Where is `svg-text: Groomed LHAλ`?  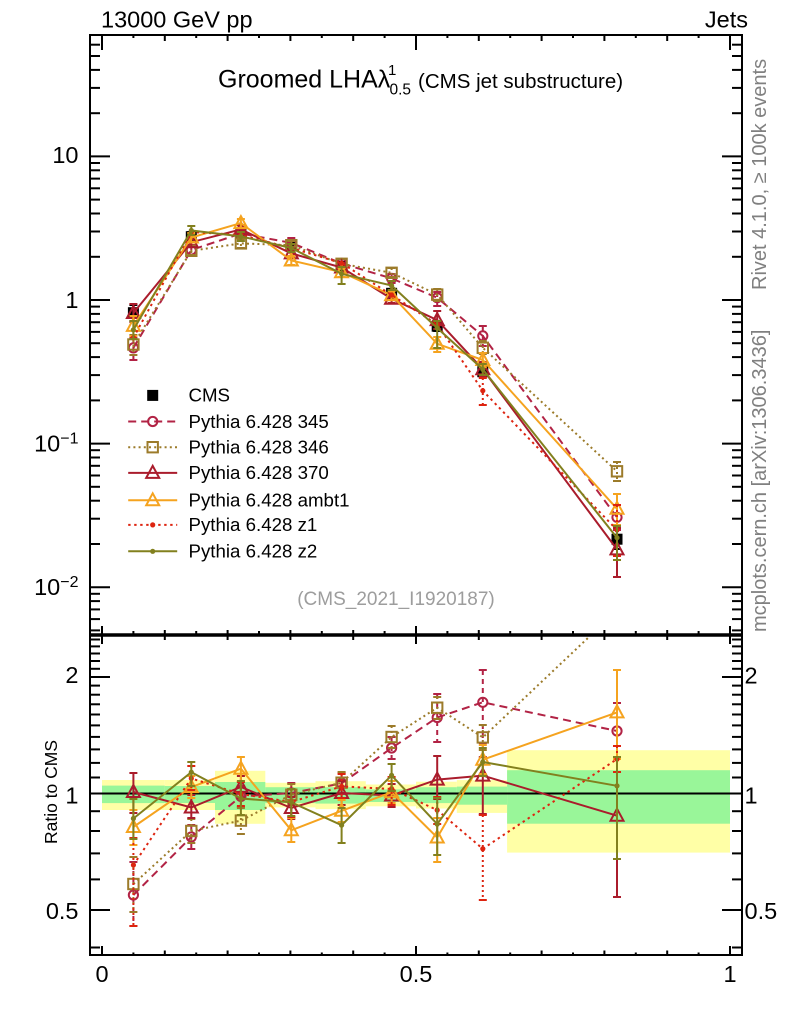
svg-text: Groomed LHAλ is located at coordinates (304, 80).